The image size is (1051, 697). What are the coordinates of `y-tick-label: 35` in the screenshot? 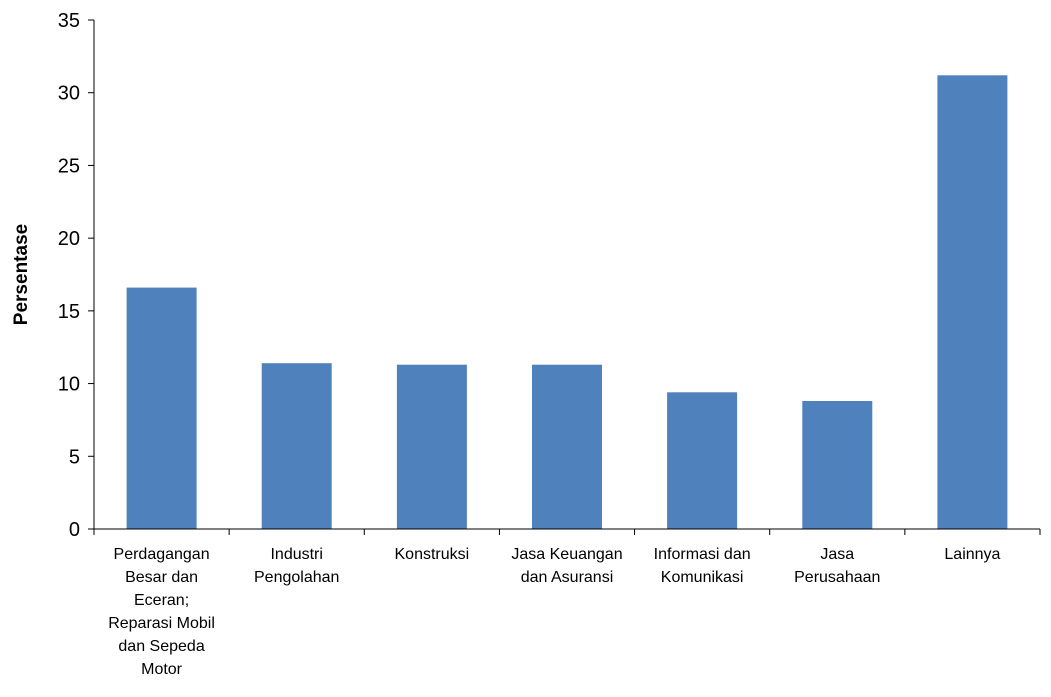 It's located at (69, 21).